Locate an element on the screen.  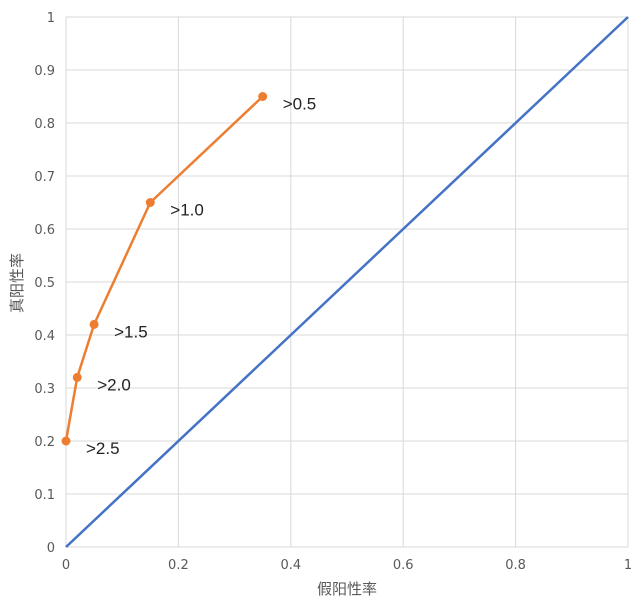
threshold-label: >0.5 is located at coordinates (300, 104).